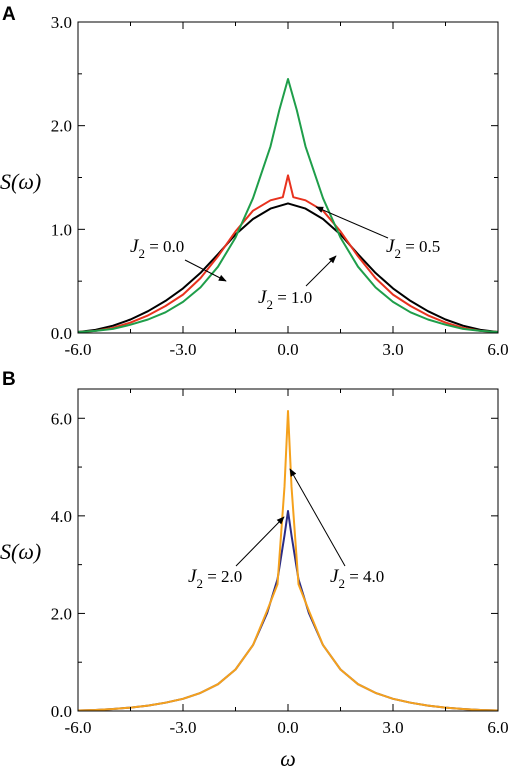 The height and width of the screenshot is (772, 509). Describe the element at coordinates (61, 418) in the screenshot. I see `y-tick-label: 6.0` at that location.